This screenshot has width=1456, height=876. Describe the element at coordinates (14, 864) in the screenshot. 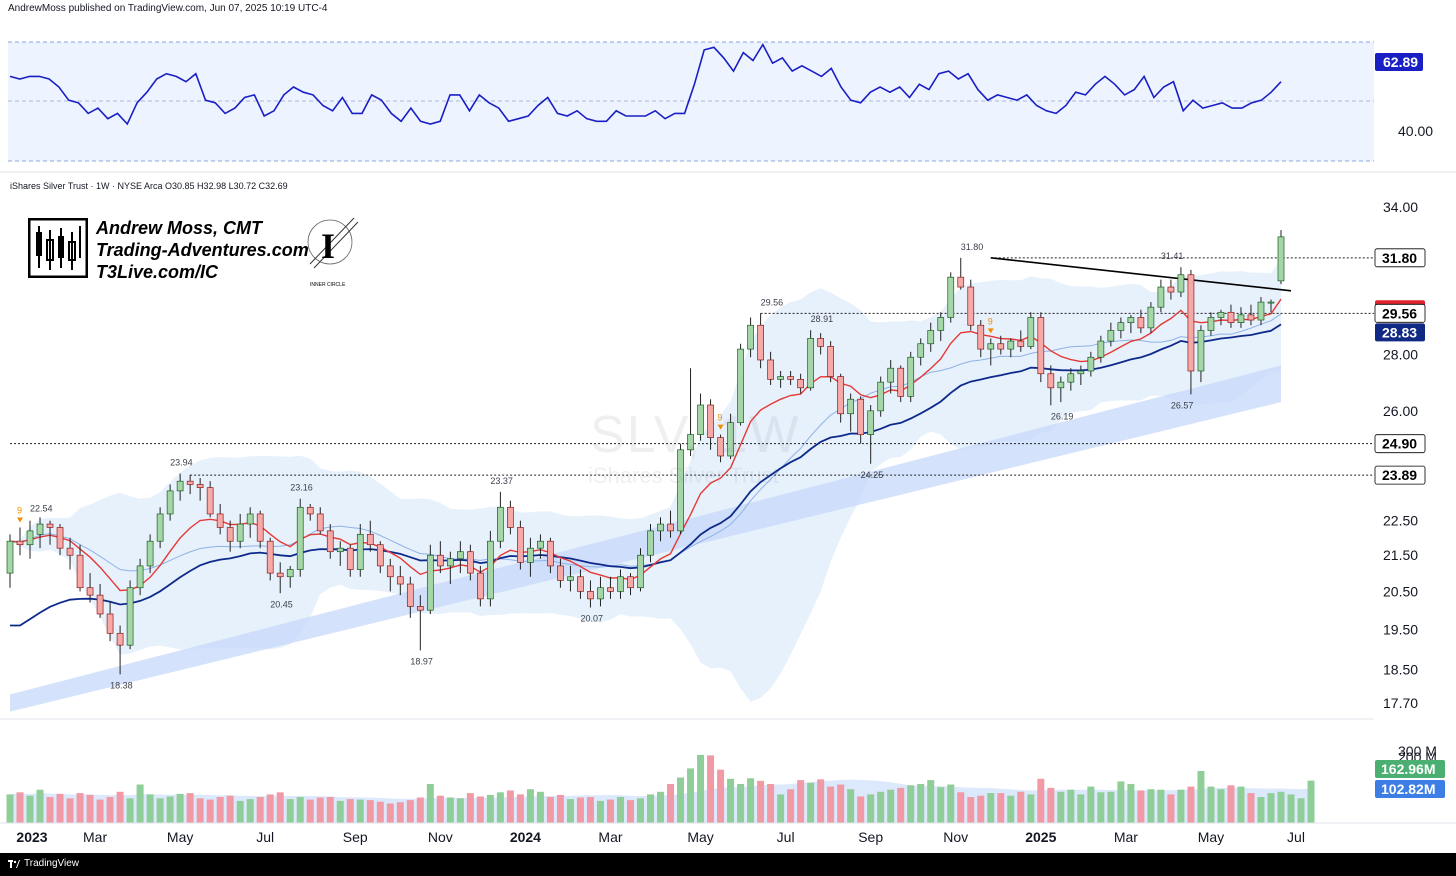

I see `tradingview-logo-icon` at that location.